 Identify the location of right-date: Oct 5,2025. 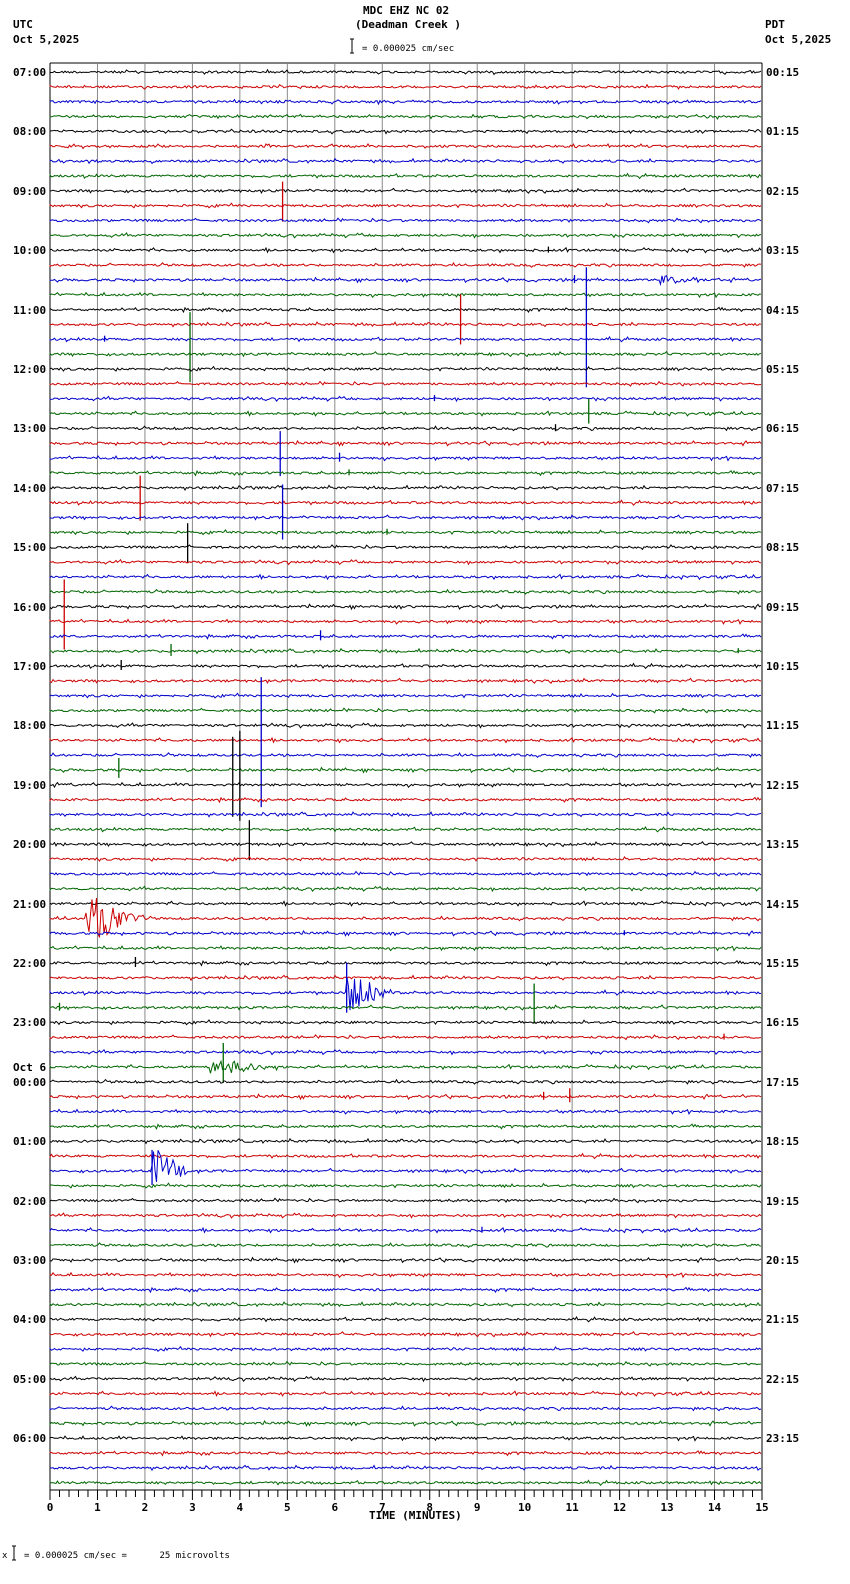
(798, 39).